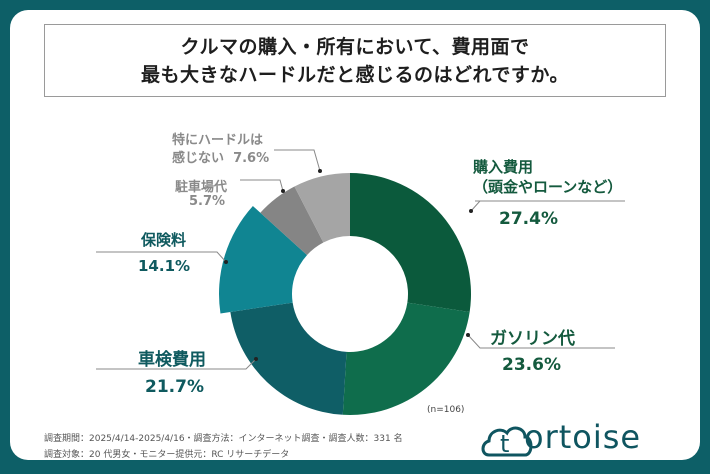 The image size is (710, 474). Describe the element at coordinates (583, 437) in the screenshot. I see `tortoise-logo-text: ortoise` at that location.